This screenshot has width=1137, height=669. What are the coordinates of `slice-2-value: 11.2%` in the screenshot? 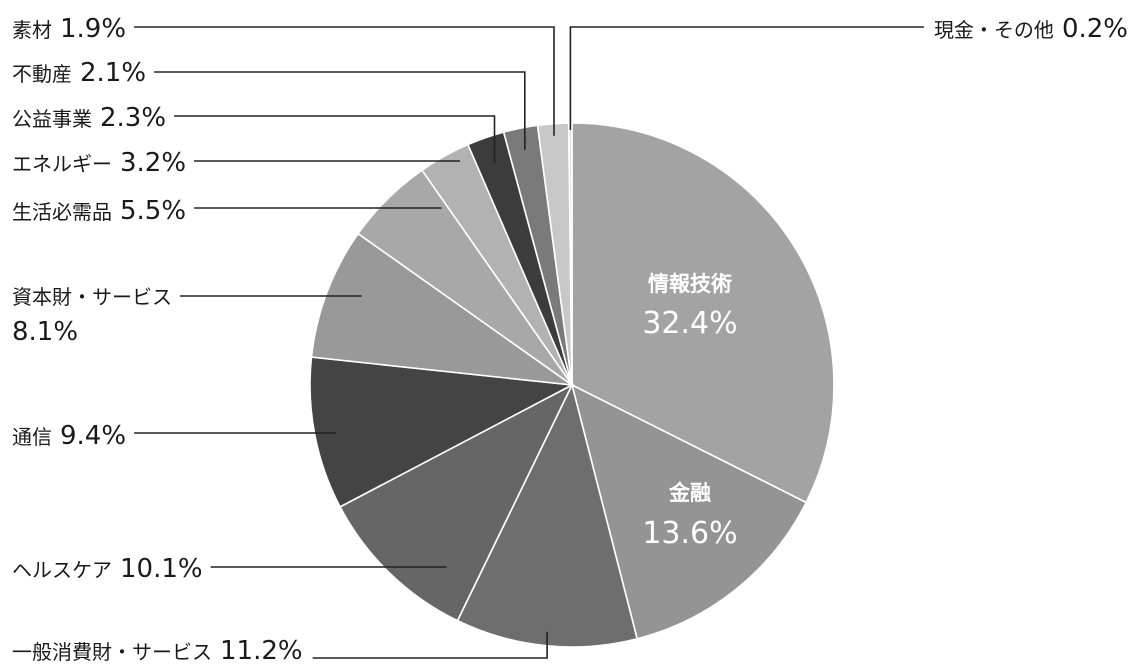 It's located at (261, 651).